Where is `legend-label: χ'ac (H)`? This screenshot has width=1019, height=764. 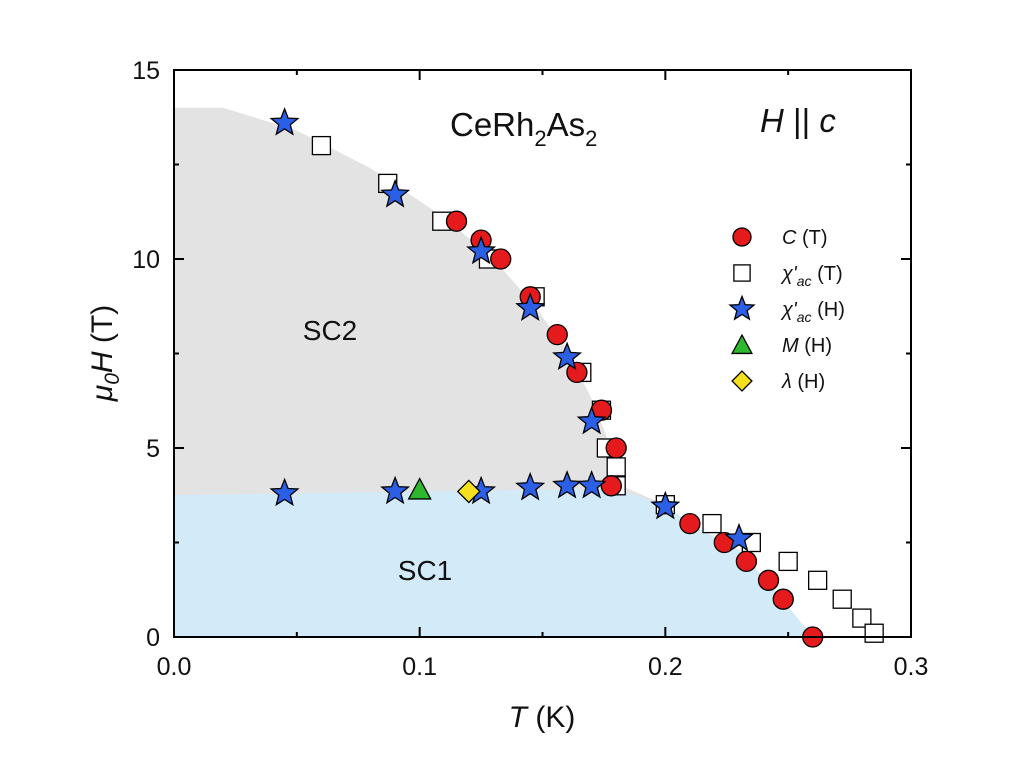
legend-label: χ'ac (H) is located at coordinates (812, 312).